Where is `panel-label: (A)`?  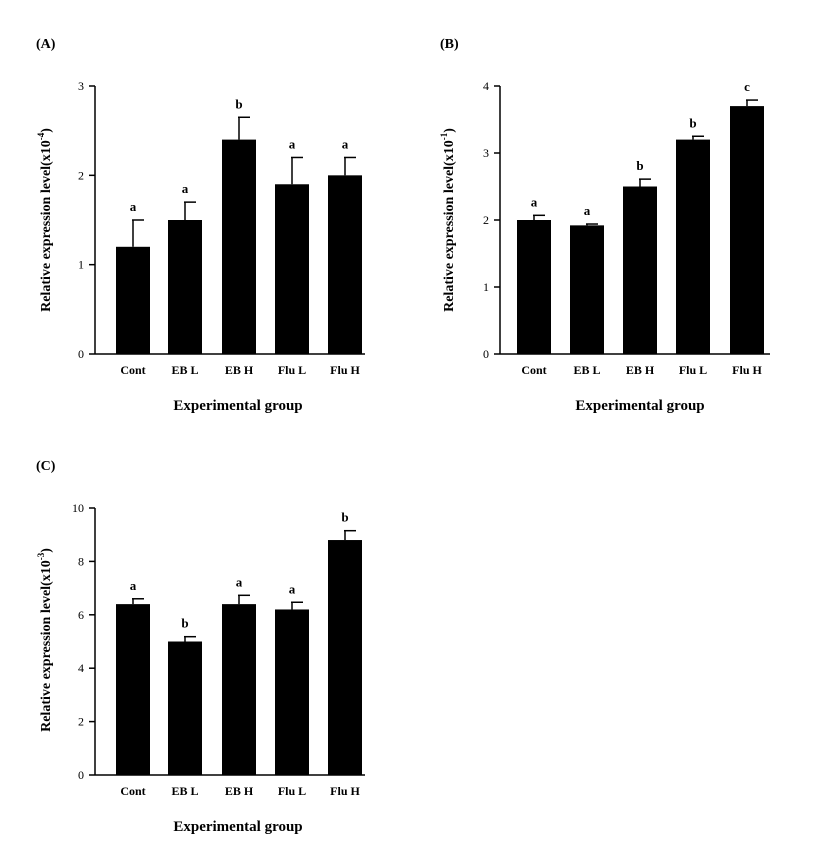 panel-label: (A) is located at coordinates (46, 44).